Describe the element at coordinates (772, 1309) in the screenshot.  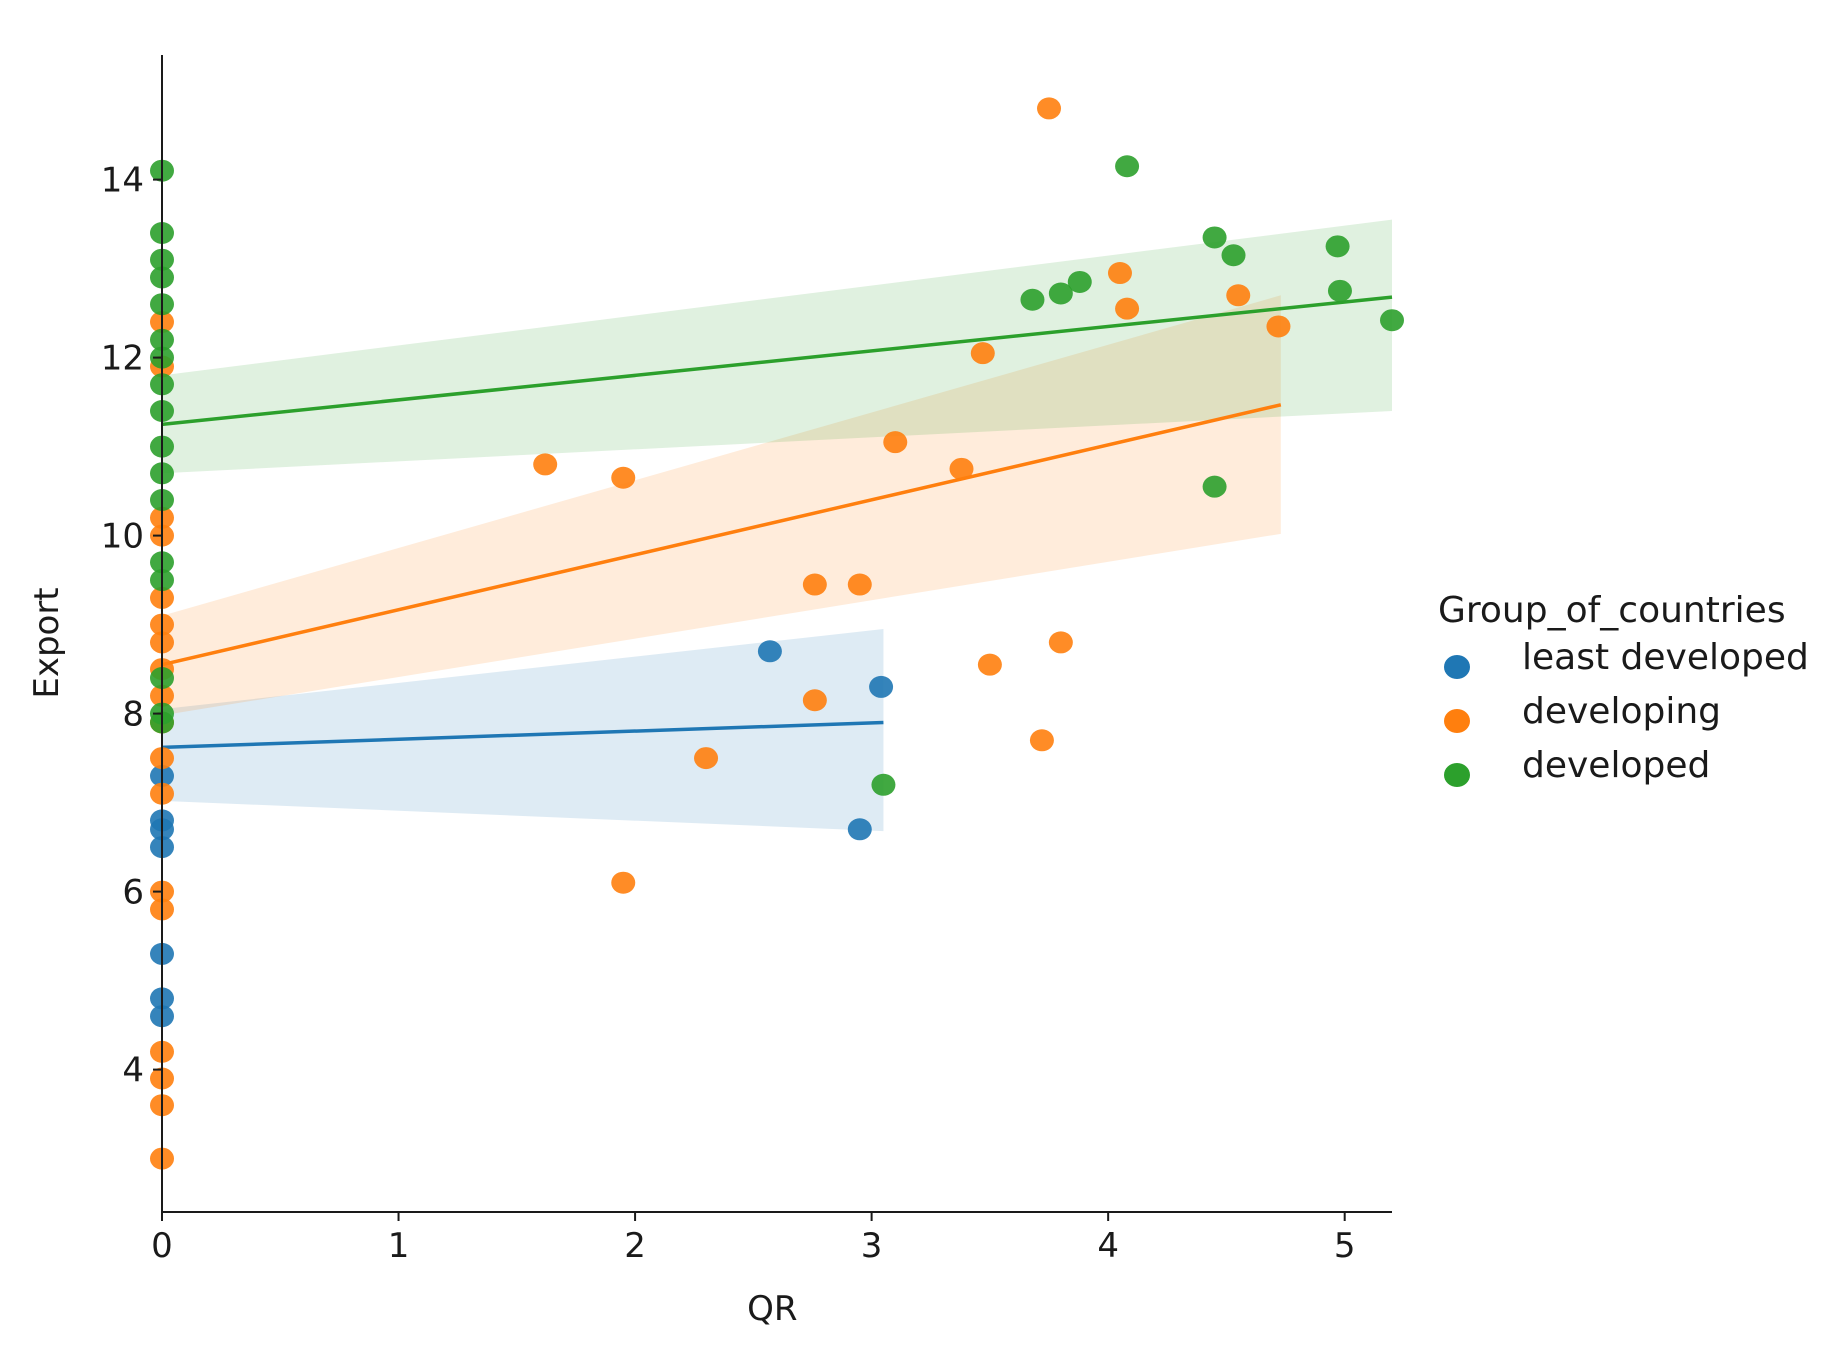
I see `x-axis-title: QR` at that location.